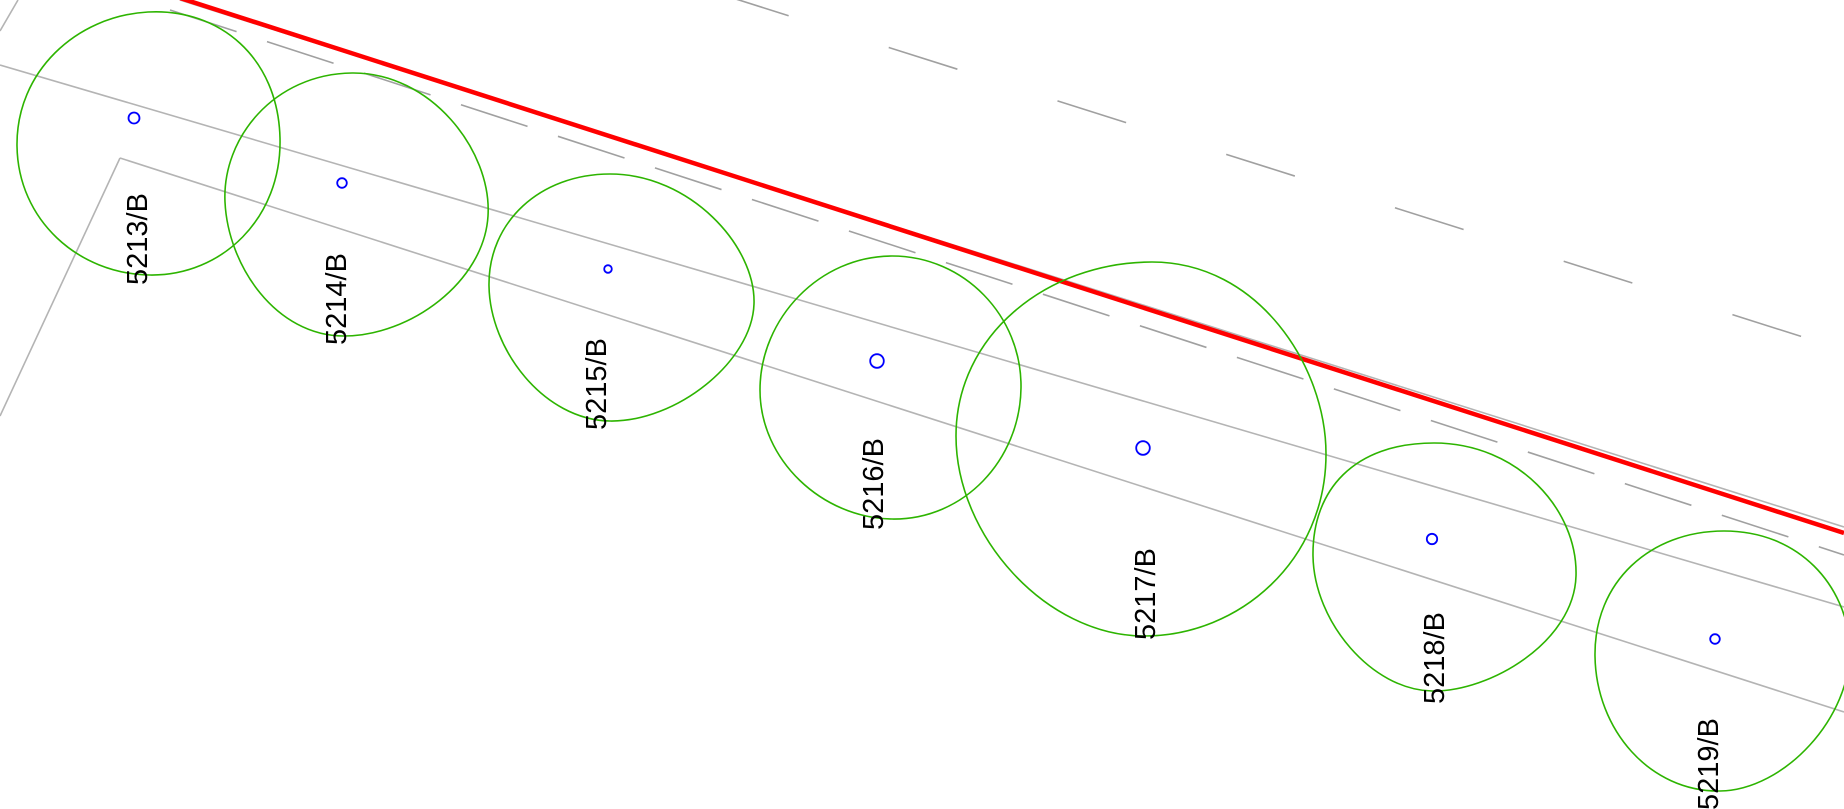 The height and width of the screenshot is (809, 1844). I want to click on tree-label: 5217/B, so click(1146, 594).